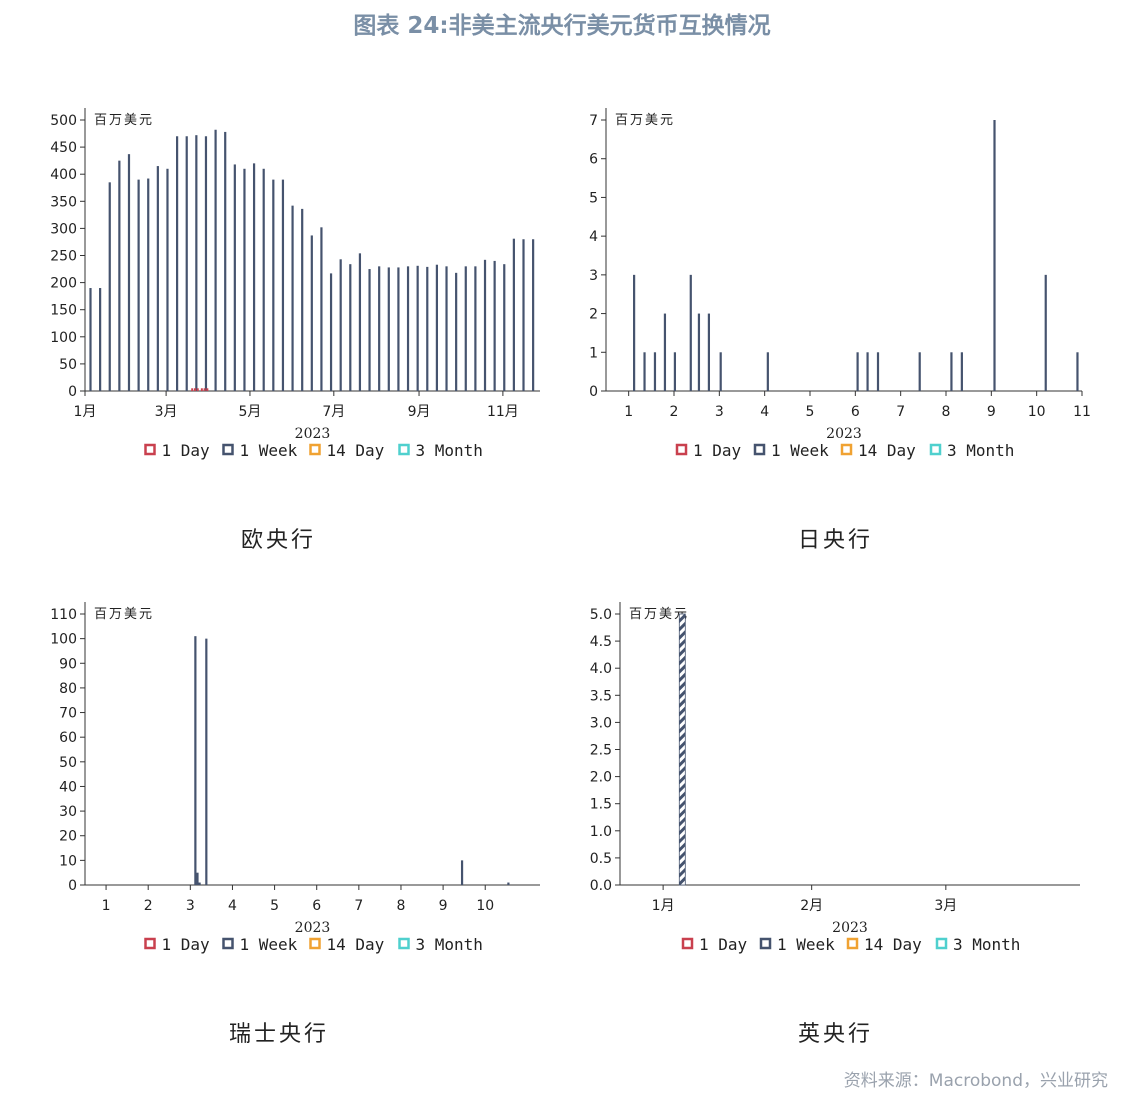  I want to click on caption-snb: 瑞士央行, so click(279, 1034).